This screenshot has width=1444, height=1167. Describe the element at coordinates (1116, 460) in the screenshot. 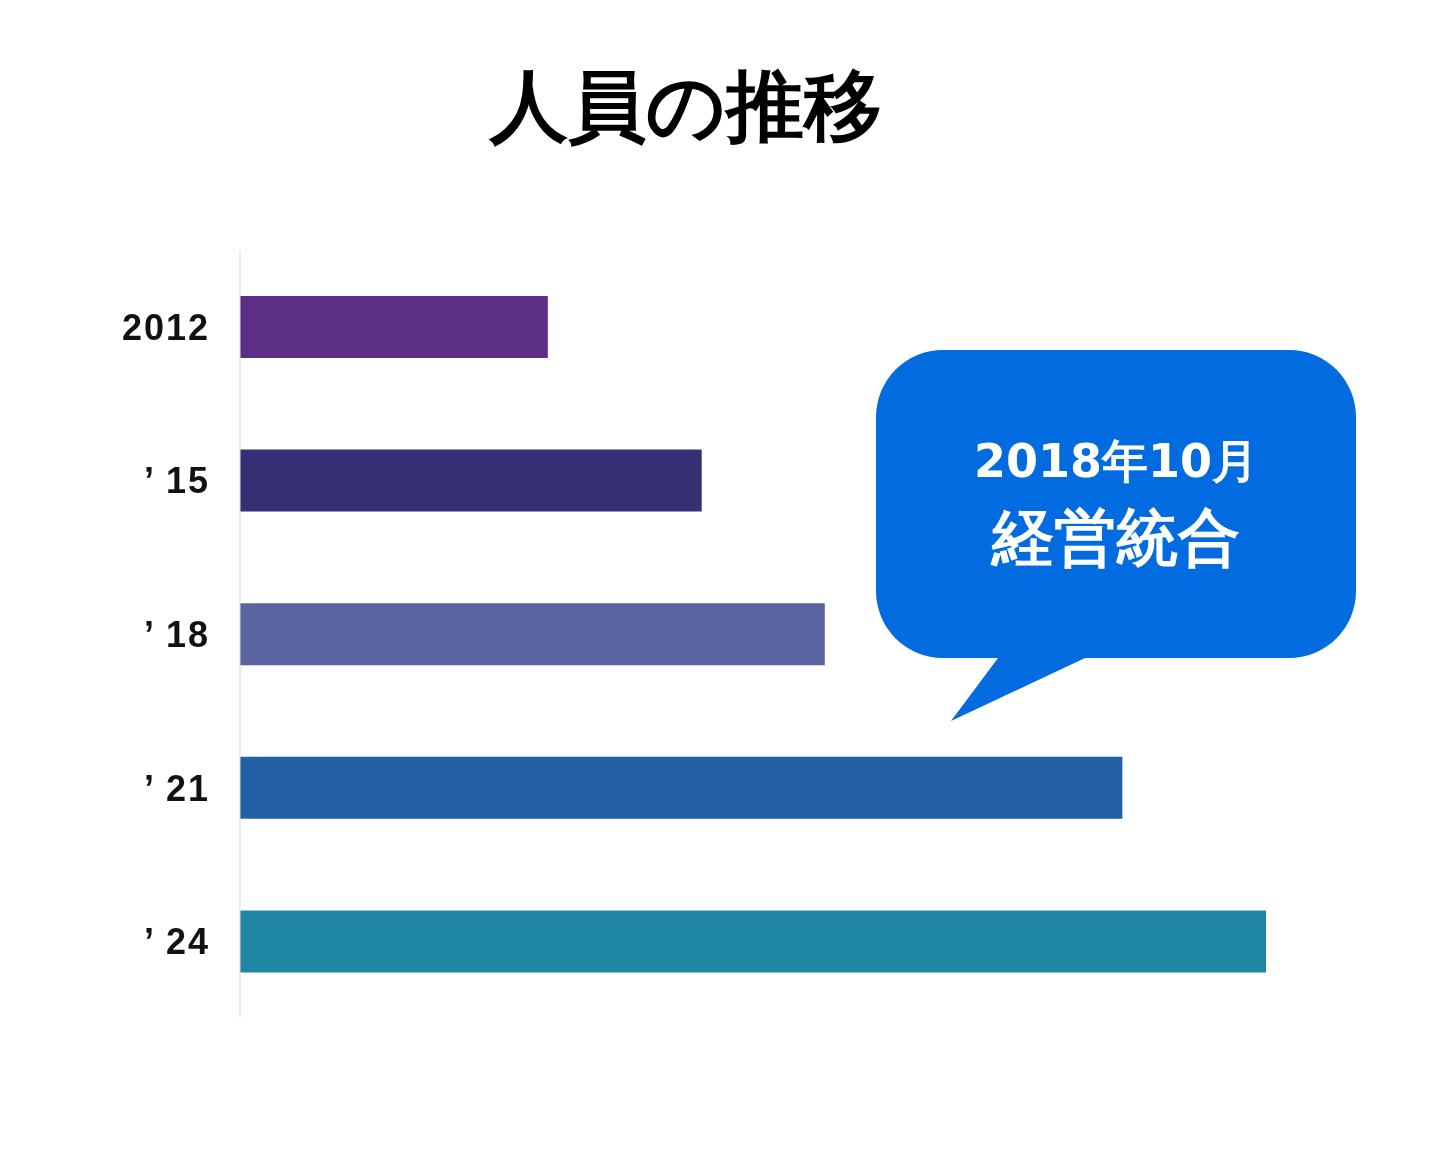

I see `annotation: 2018年10月` at that location.